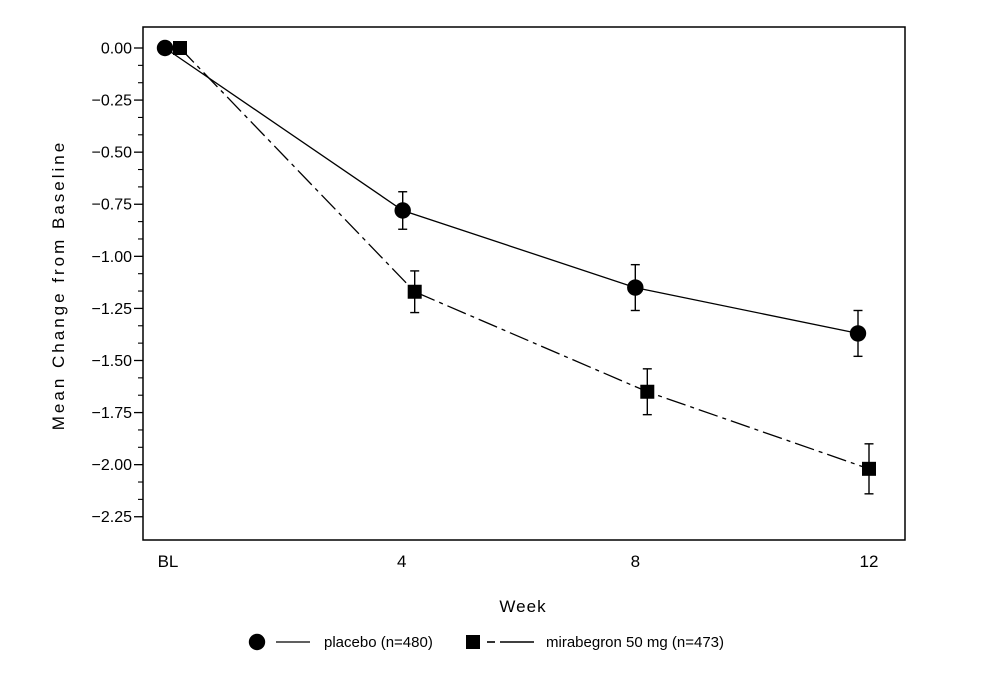 The height and width of the screenshot is (680, 985). What do you see at coordinates (112, 153) in the screenshot?
I see `y-tick-label: −0.50` at bounding box center [112, 153].